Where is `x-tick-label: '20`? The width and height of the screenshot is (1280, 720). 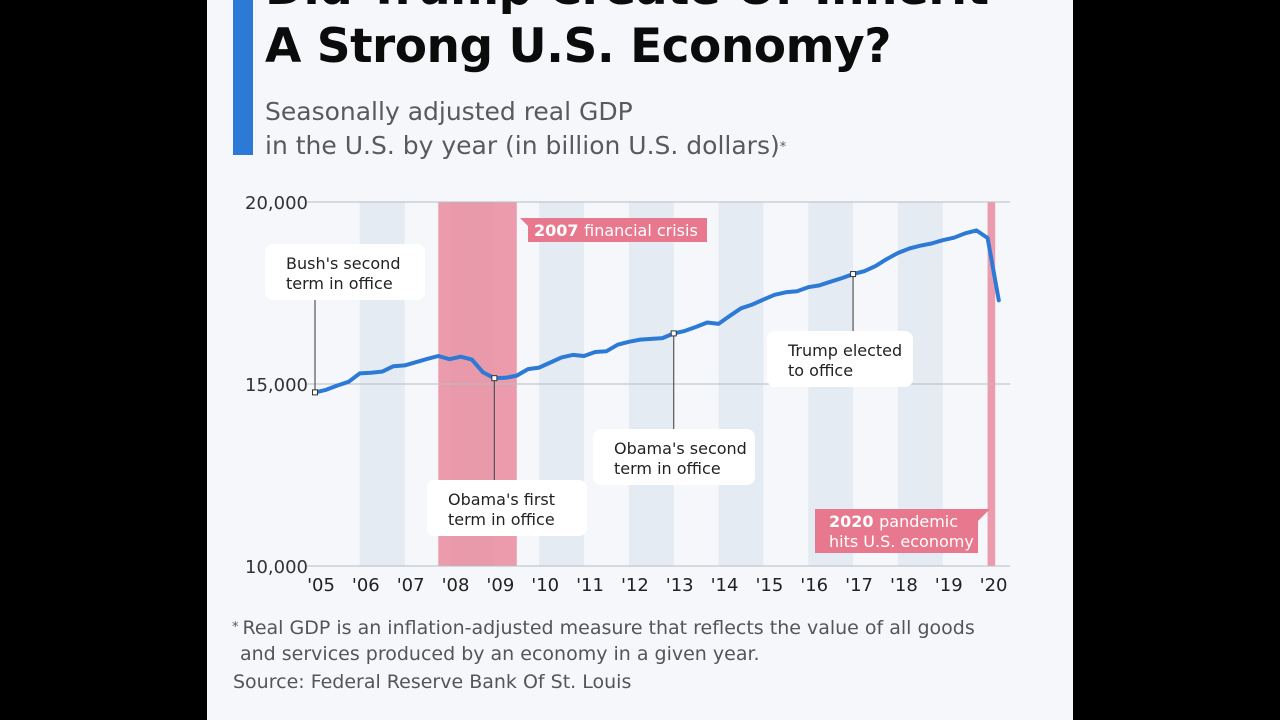
x-tick-label: '20 is located at coordinates (994, 585).